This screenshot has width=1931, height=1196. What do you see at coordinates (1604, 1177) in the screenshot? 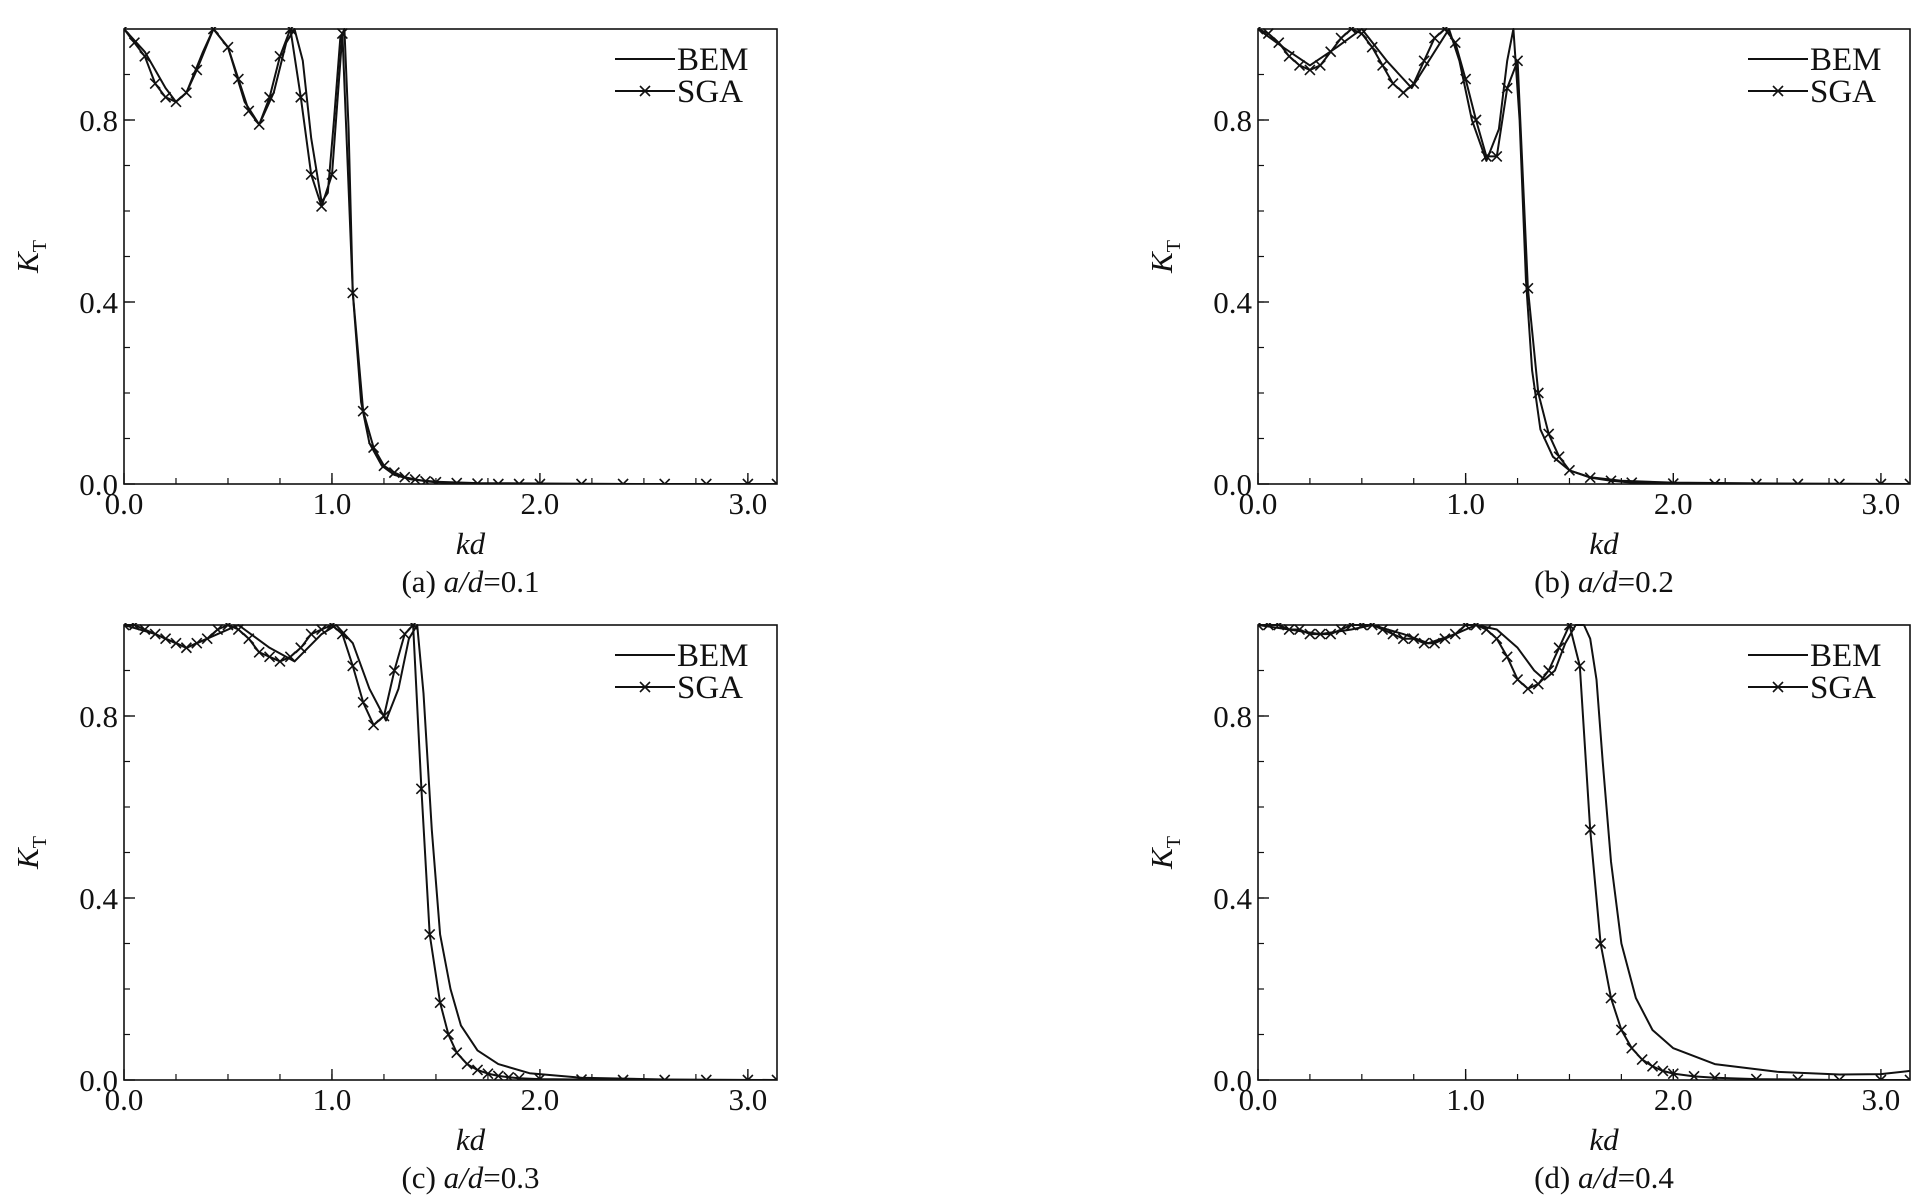
I see `panel-caption: (d) a/d=0.4` at bounding box center [1604, 1177].